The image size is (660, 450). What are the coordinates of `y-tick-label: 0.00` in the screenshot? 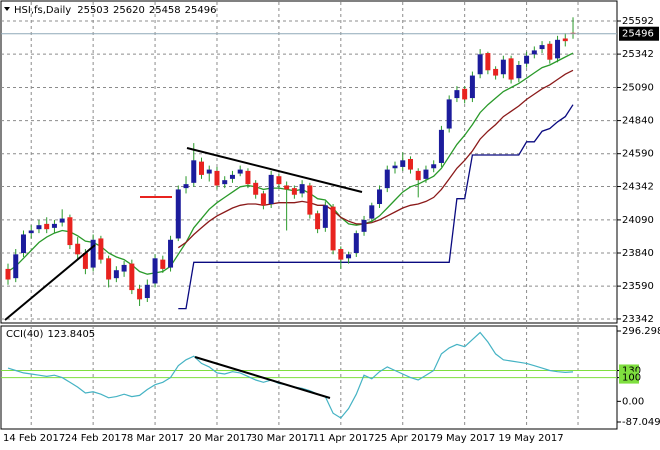 It's located at (633, 401).